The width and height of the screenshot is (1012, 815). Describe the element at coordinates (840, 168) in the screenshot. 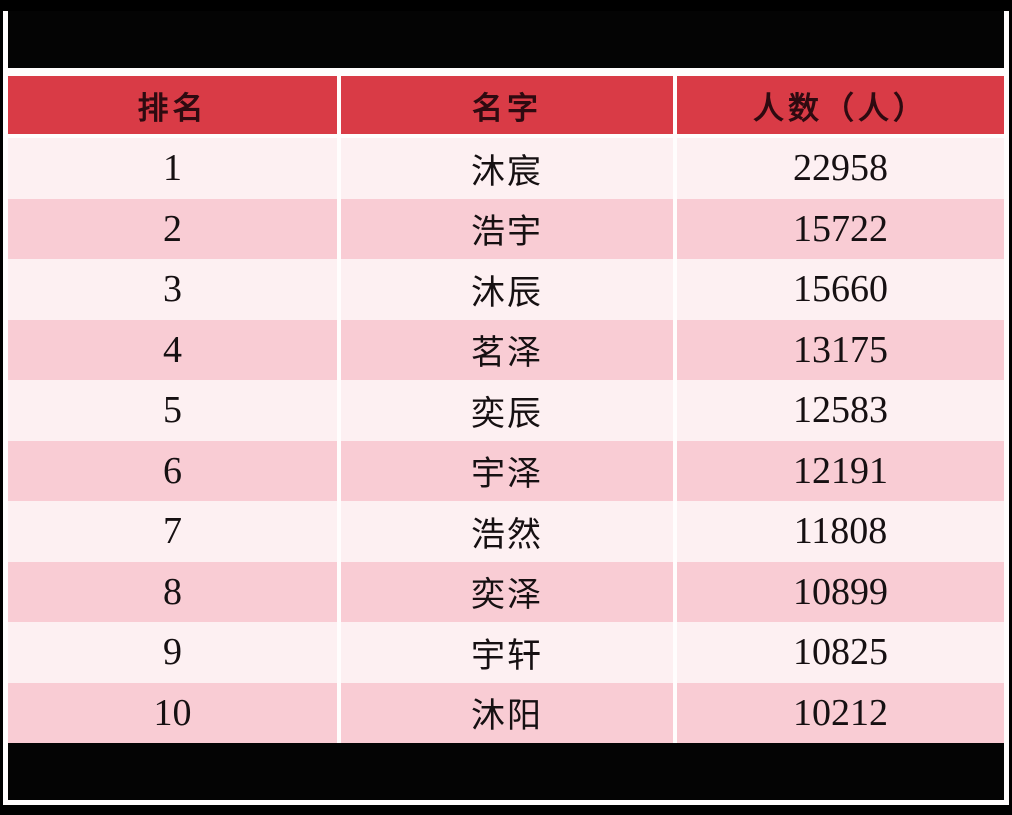

I see `count-cell: 22958` at that location.